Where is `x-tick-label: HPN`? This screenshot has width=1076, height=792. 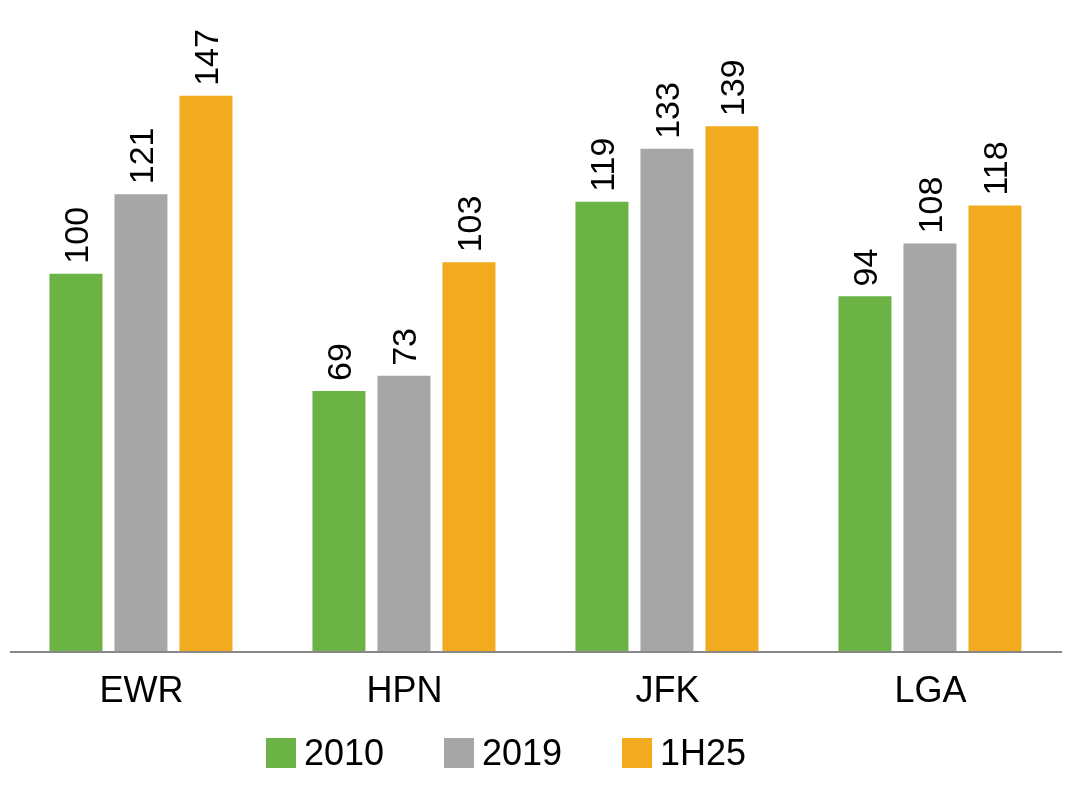 x-tick-label: HPN is located at coordinates (404, 689).